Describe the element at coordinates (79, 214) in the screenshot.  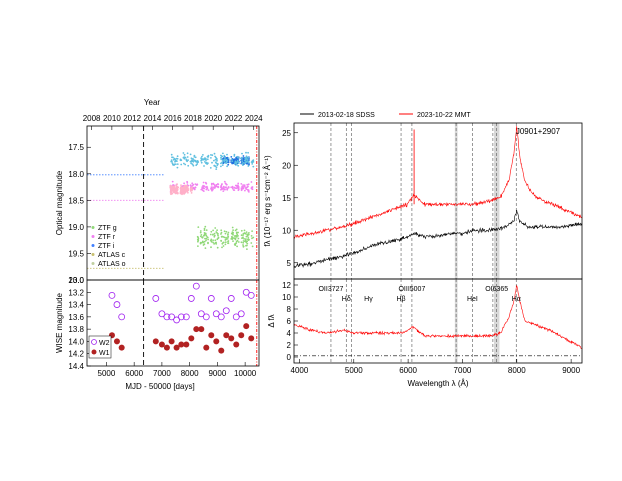
I see `optical-y-ticks: 17.5 18.0 18.5 19.0 19.5 20.0` at that location.